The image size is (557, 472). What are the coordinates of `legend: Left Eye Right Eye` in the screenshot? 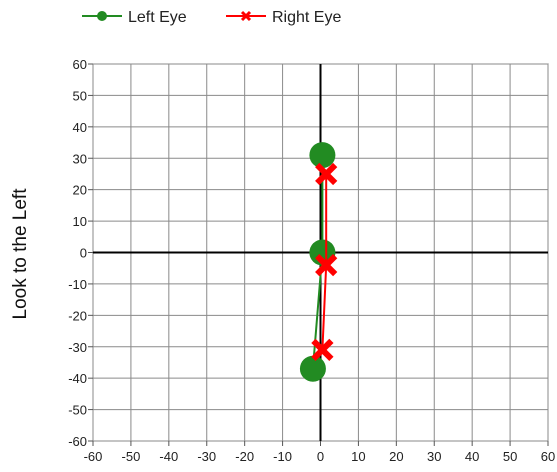 It's located at (211, 17).